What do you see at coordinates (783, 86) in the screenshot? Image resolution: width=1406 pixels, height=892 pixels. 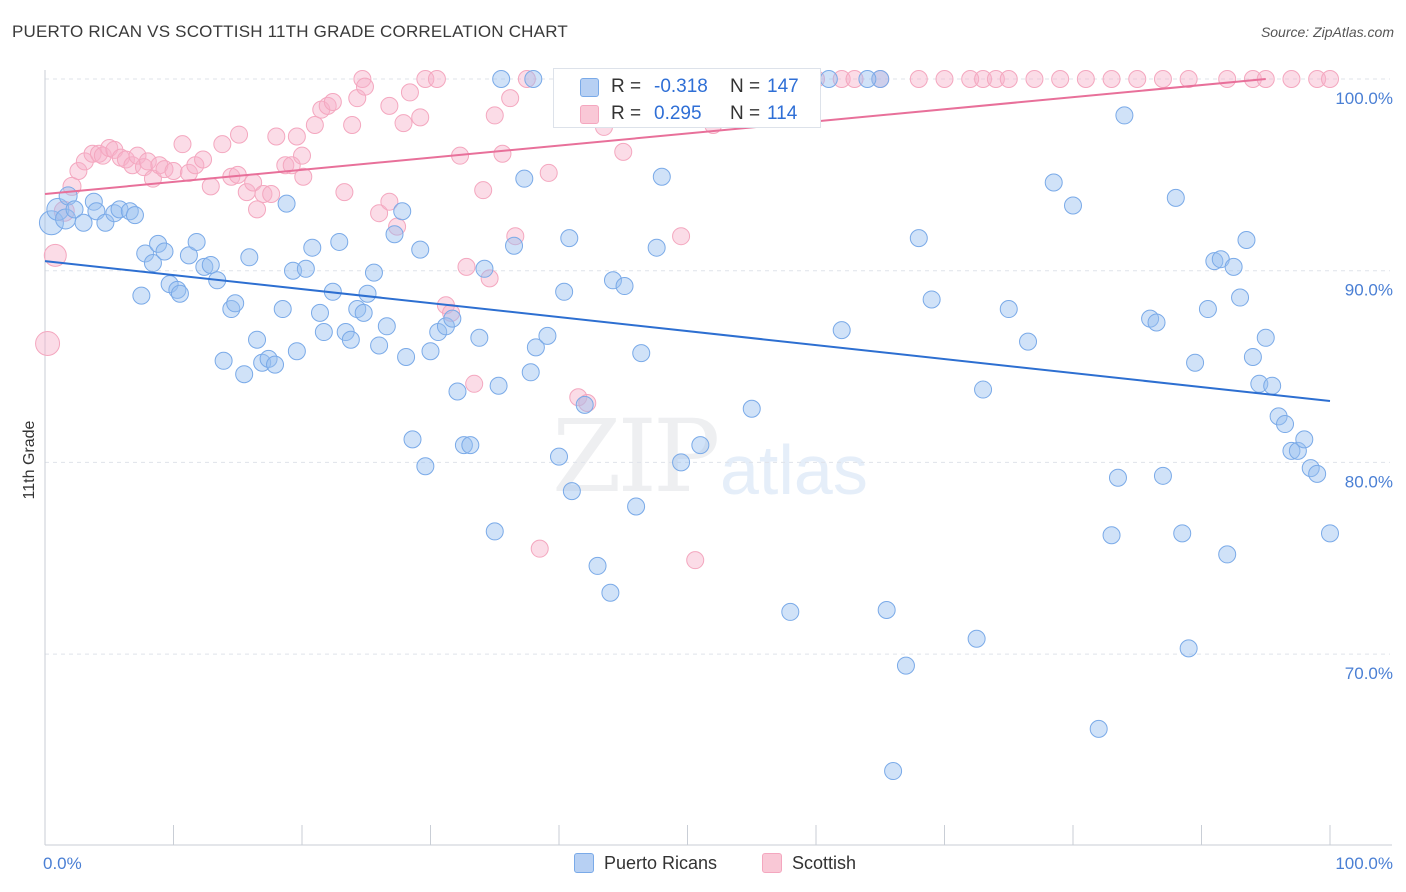 I see `n-value: 147` at bounding box center [783, 86].